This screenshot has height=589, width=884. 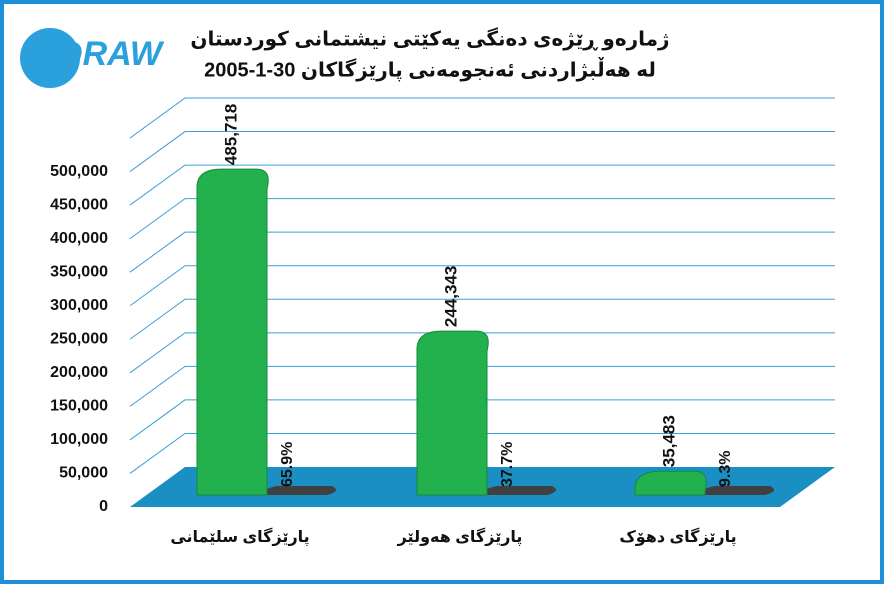 I want to click on data-label: 244,343, so click(x=450, y=296).